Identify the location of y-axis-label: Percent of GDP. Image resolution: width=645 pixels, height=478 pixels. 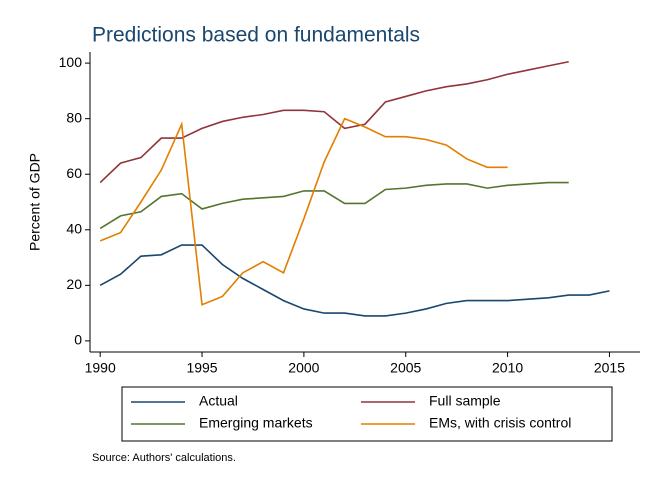
(35, 202).